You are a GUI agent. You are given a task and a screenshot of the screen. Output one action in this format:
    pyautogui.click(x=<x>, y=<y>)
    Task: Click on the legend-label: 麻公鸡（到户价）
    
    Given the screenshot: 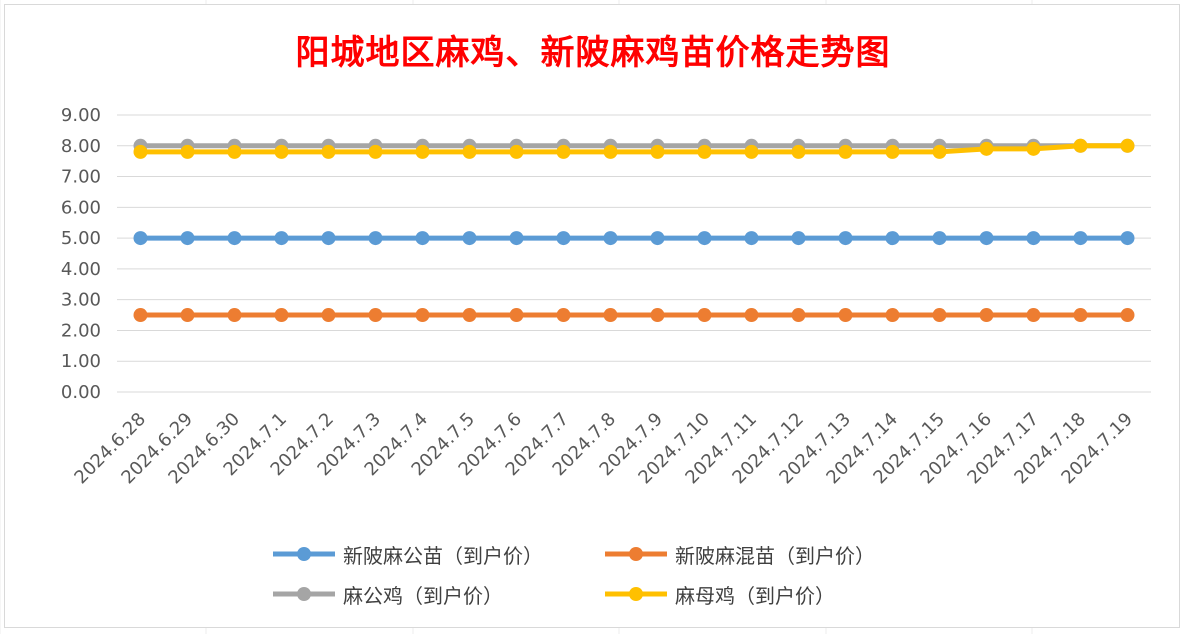 What is the action you would take?
    pyautogui.click(x=423, y=595)
    